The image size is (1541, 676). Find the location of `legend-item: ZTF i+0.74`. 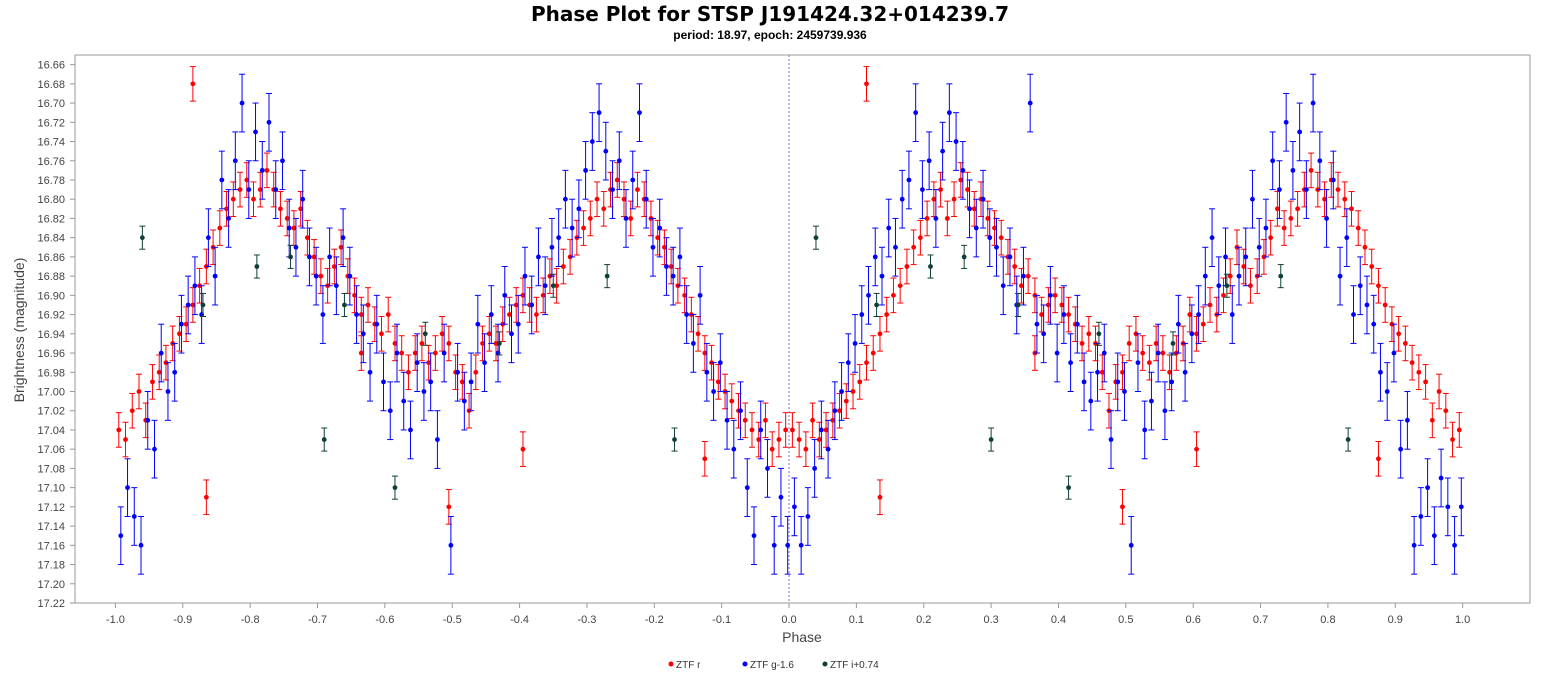

legend-item: ZTF i+0.74 is located at coordinates (850, 665).